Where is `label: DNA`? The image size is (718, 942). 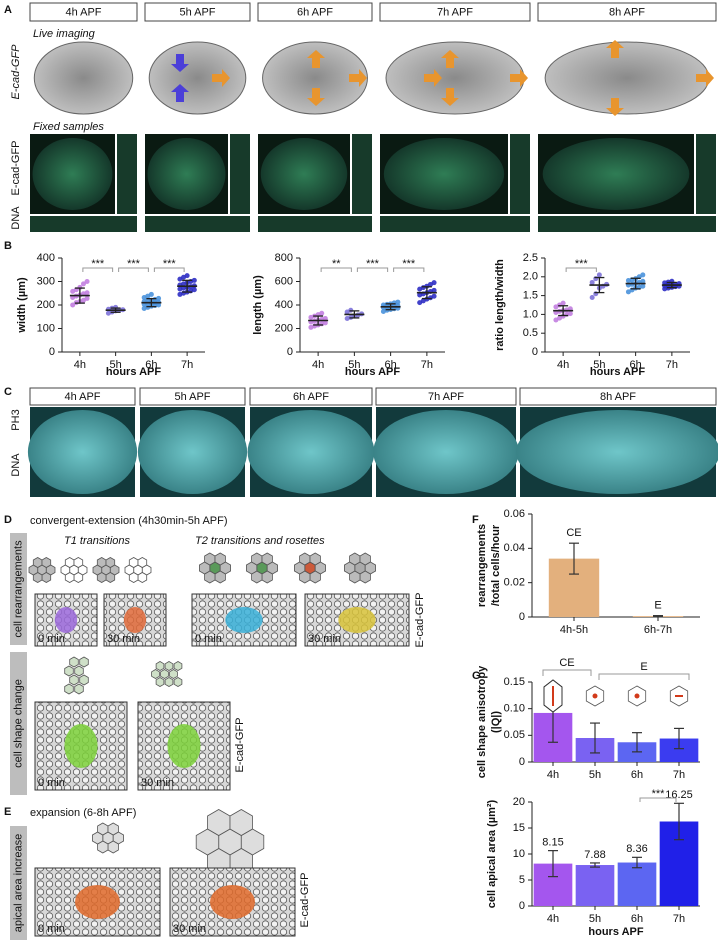 label: DNA is located at coordinates (16, 218).